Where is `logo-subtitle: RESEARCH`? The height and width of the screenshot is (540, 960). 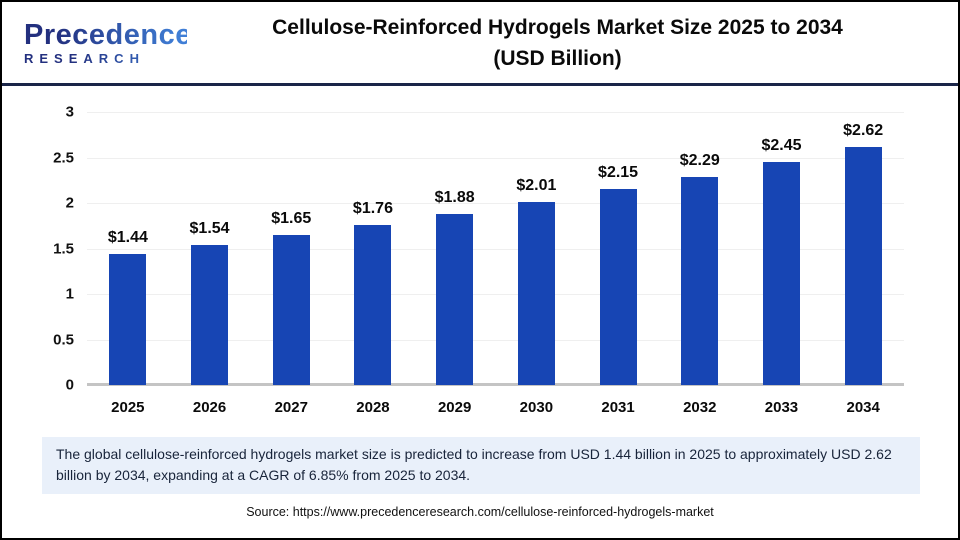
logo-subtitle: RESEARCH is located at coordinates (105, 58).